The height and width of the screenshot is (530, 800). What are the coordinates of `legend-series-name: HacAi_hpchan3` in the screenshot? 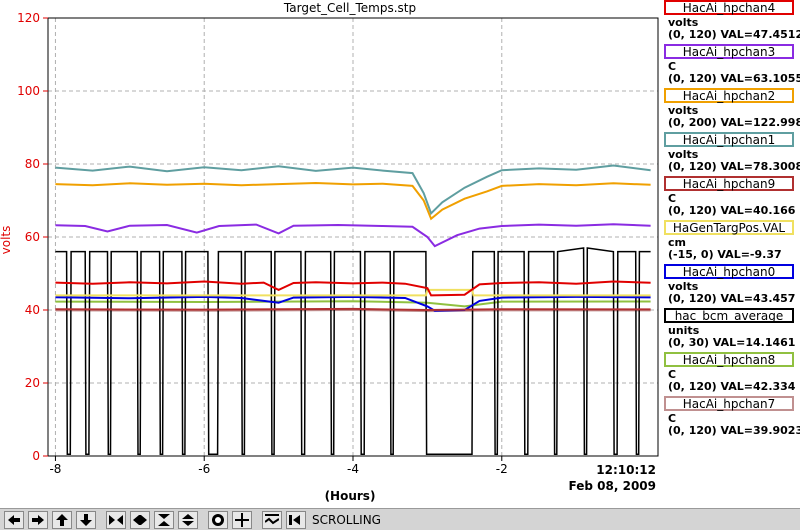 It's located at (729, 51).